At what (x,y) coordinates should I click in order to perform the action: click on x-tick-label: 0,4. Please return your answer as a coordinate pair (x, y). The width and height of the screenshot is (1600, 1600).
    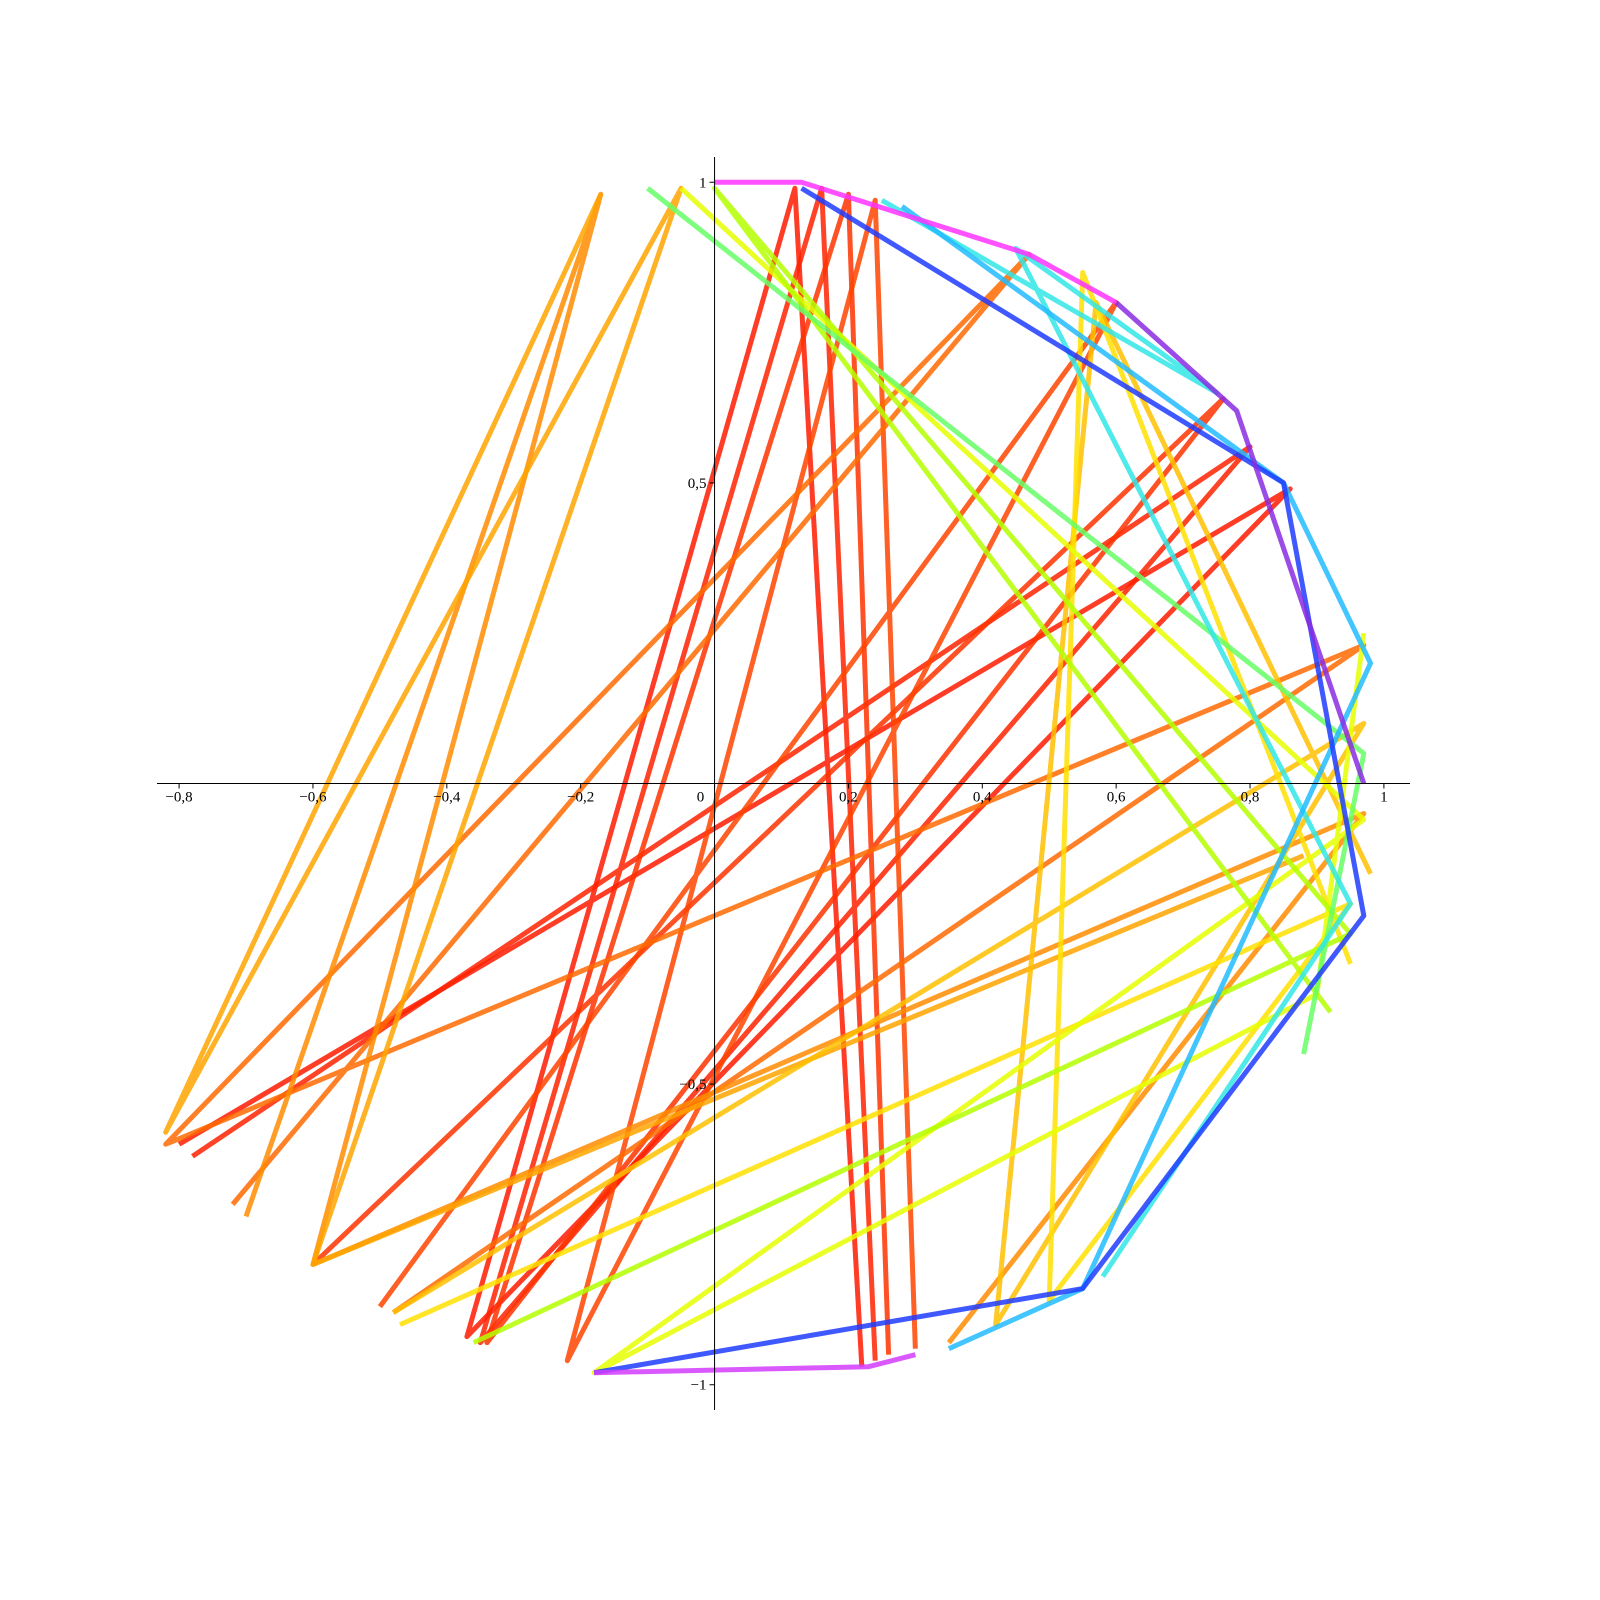
    Looking at the image, I should click on (982, 798).